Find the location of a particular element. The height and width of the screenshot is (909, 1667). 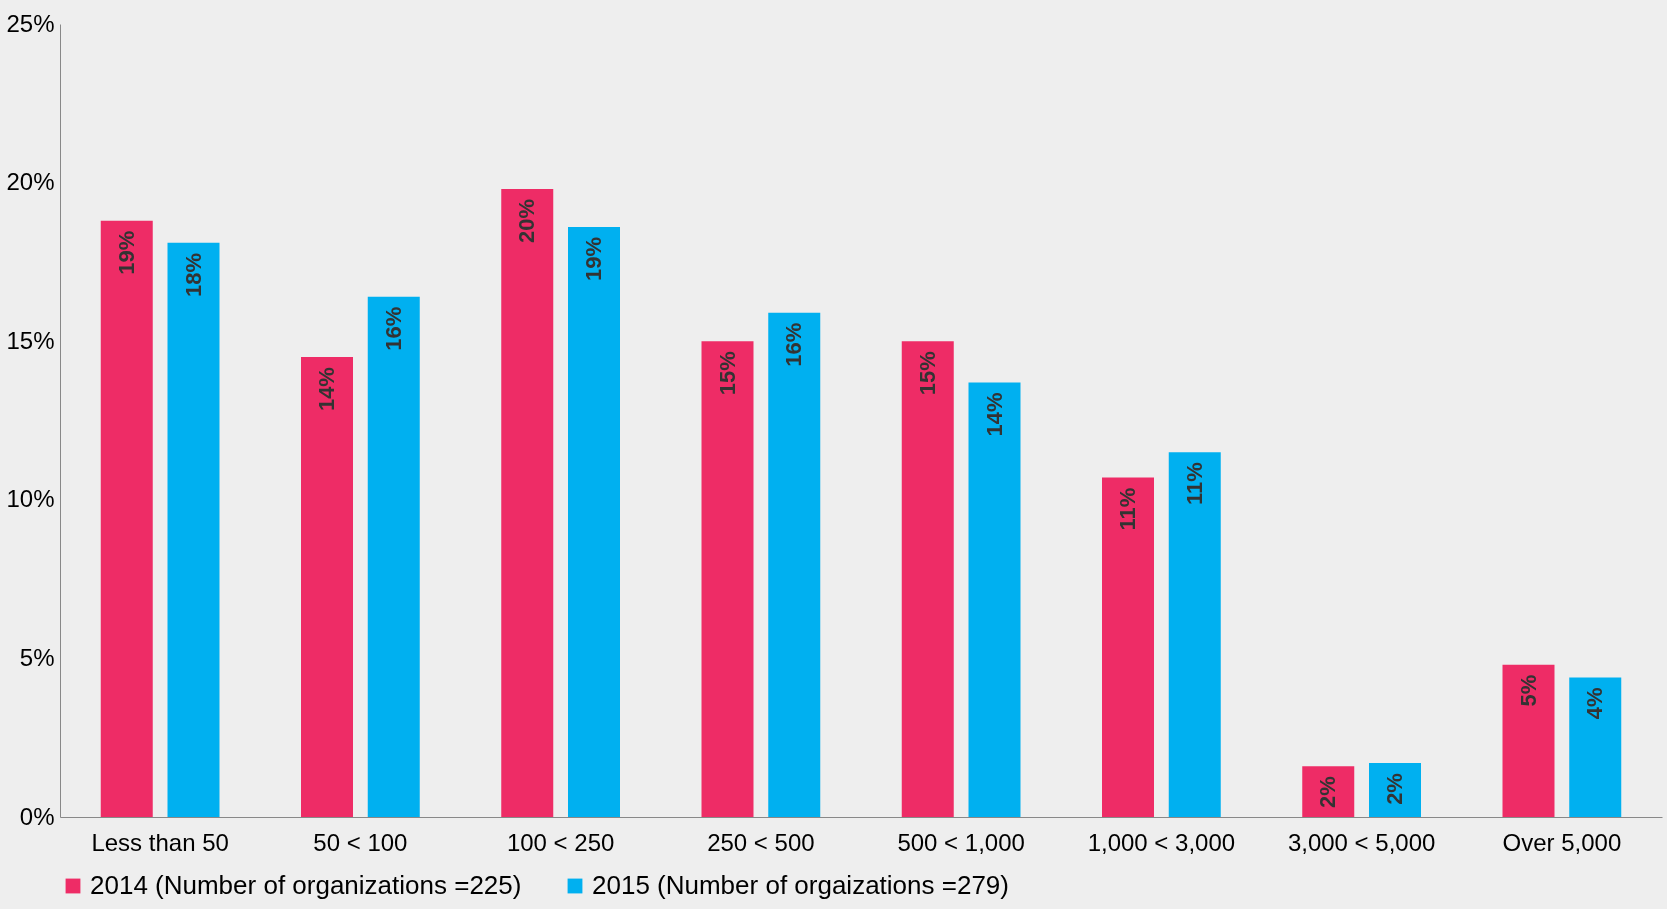

y-tick-label: 20% is located at coordinates (30, 182).